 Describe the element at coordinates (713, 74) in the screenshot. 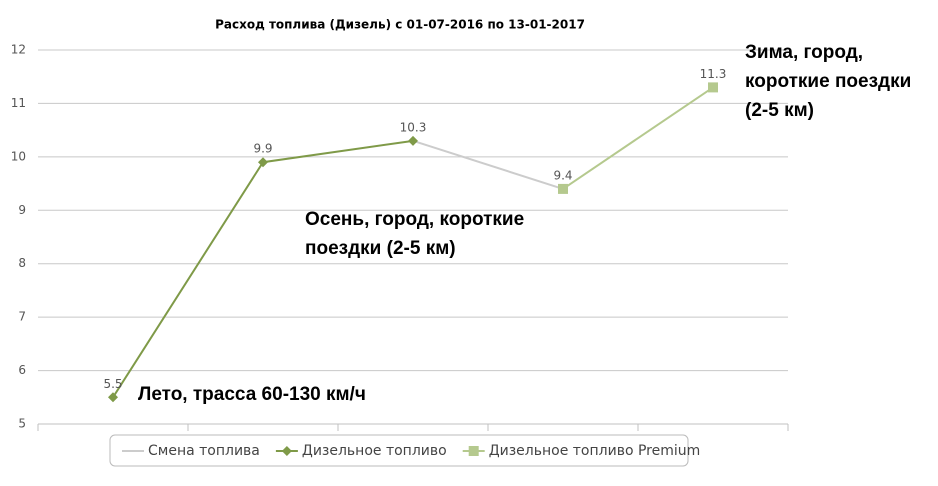

I see `value-label: 11.3` at that location.